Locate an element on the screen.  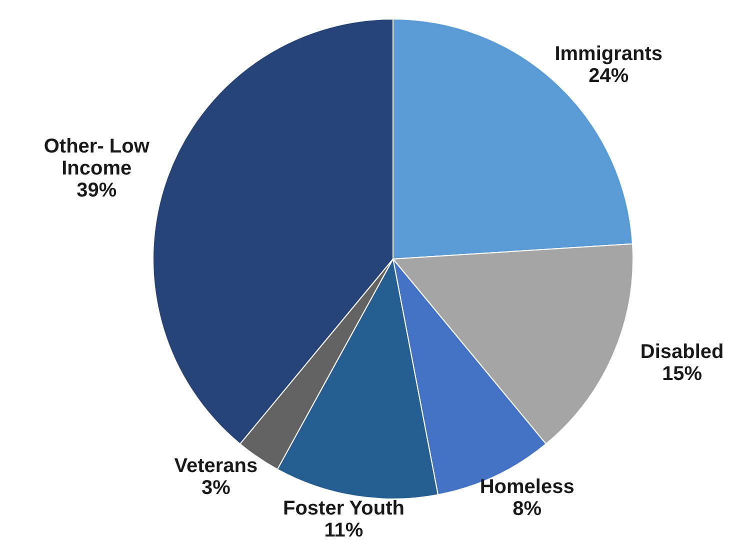
data-label: 39% is located at coordinates (96, 191).